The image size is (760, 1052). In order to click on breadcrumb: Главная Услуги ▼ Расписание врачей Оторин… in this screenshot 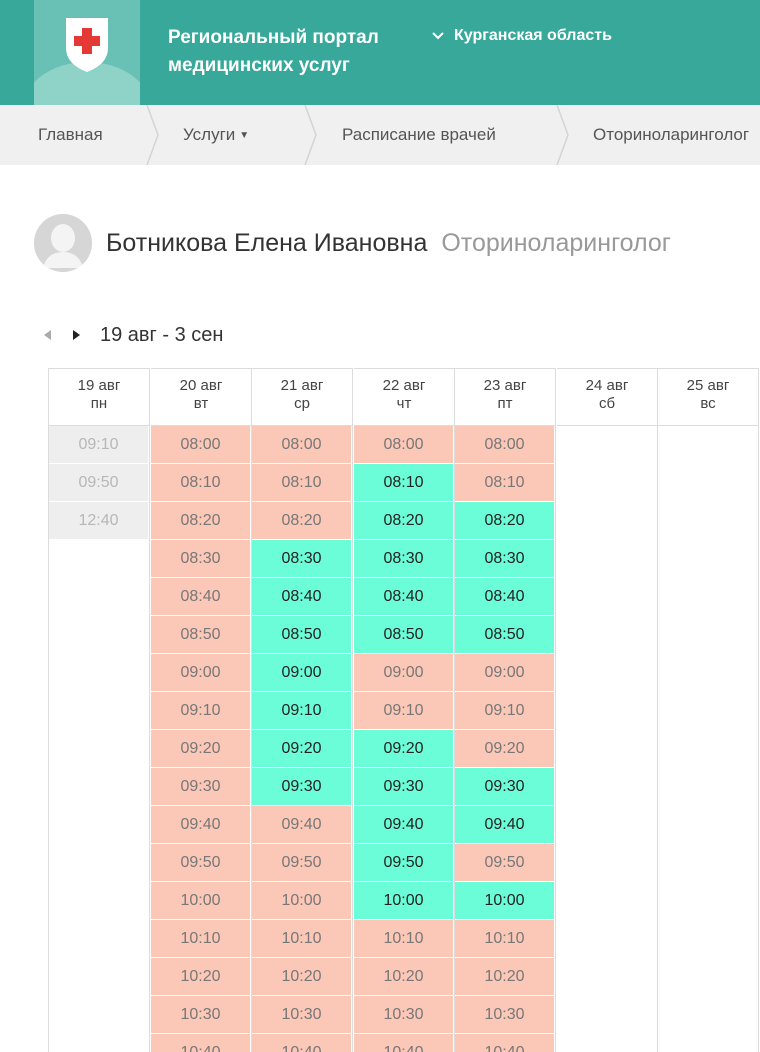, I will do `click(380, 135)`.